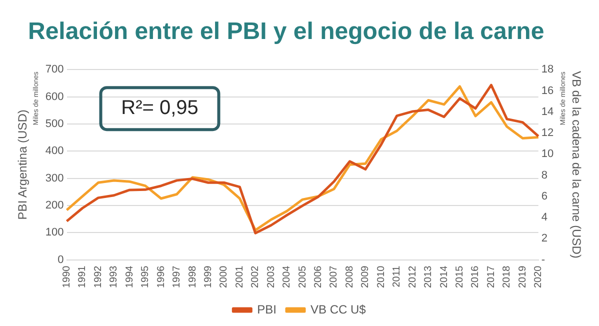 This screenshot has width=599, height=326. What do you see at coordinates (547, 133) in the screenshot?
I see `y2-tick-label: 12` at bounding box center [547, 133].